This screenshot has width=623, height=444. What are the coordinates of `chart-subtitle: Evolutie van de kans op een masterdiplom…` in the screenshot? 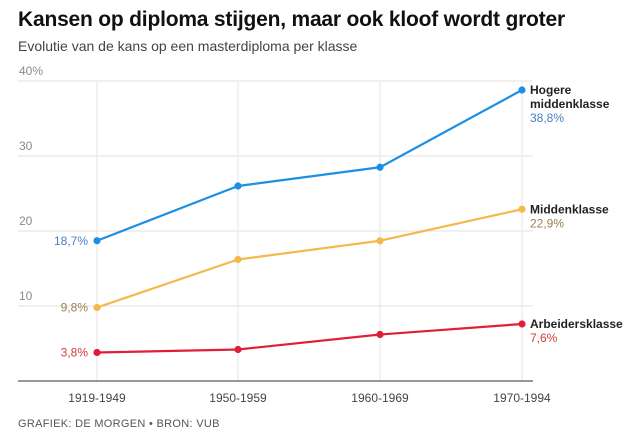 It's located at (188, 46).